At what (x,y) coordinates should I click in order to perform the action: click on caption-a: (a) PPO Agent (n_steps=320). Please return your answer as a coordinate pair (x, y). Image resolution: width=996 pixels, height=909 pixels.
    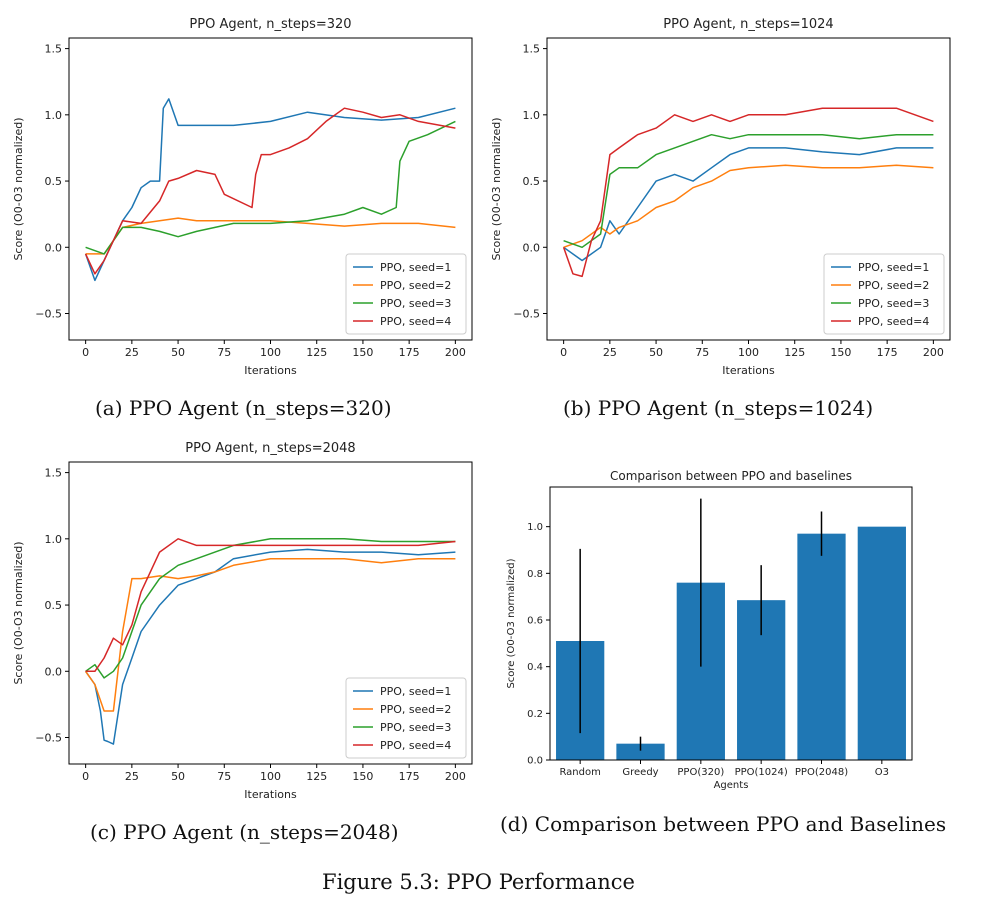
    Looking at the image, I should click on (243, 408).